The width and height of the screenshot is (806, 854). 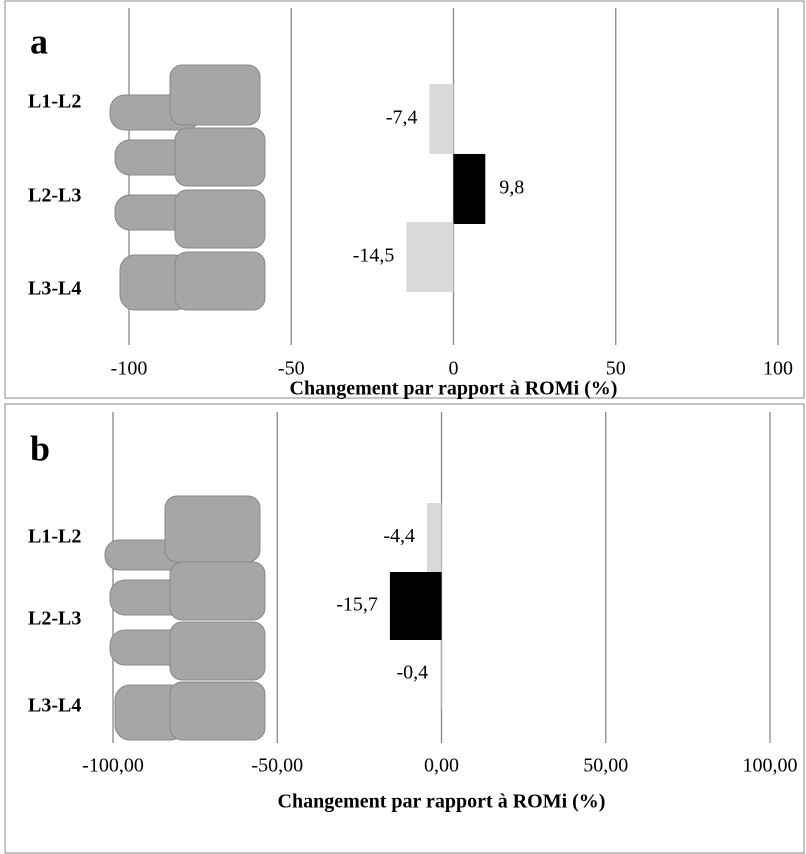 I want to click on x-tick-label: -50,00, so click(x=277, y=766).